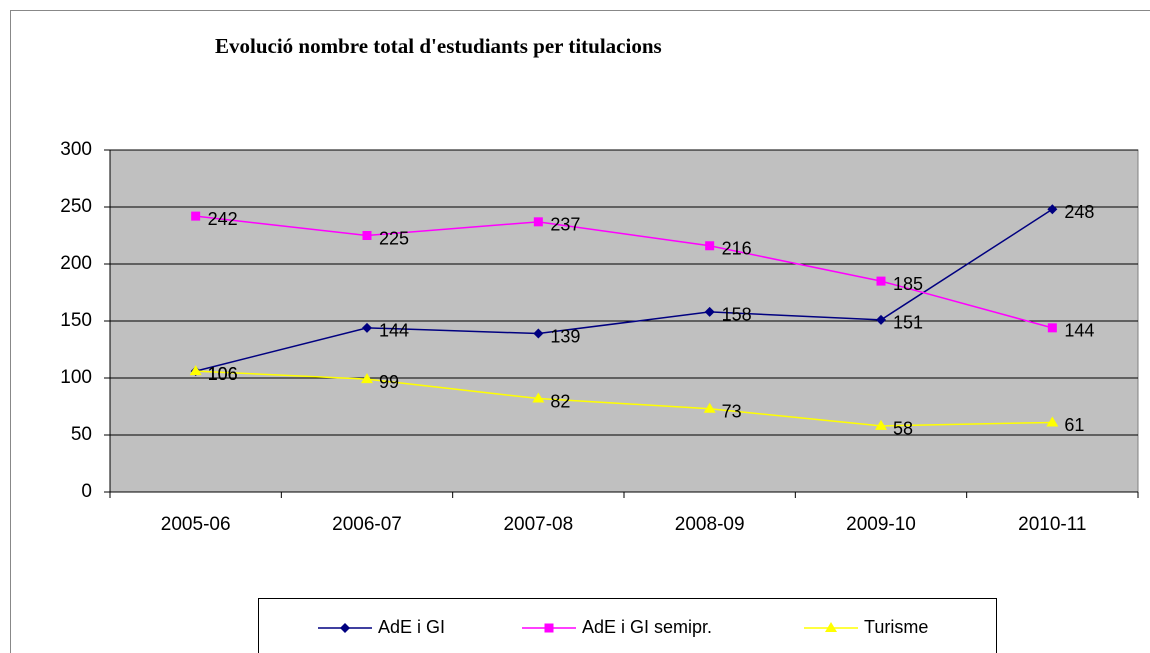  Describe the element at coordinates (76, 377) in the screenshot. I see `y-tick-label: 100` at that location.